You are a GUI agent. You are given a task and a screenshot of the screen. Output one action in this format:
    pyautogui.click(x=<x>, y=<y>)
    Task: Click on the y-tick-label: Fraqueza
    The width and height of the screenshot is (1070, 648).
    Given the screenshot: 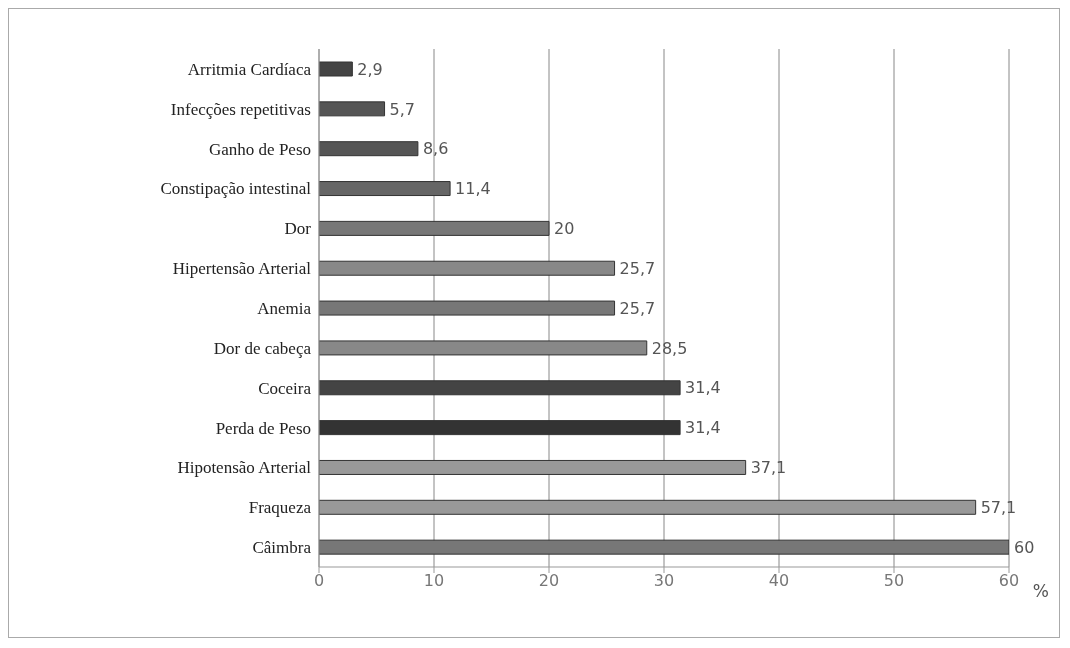 What is the action you would take?
    pyautogui.click(x=280, y=508)
    